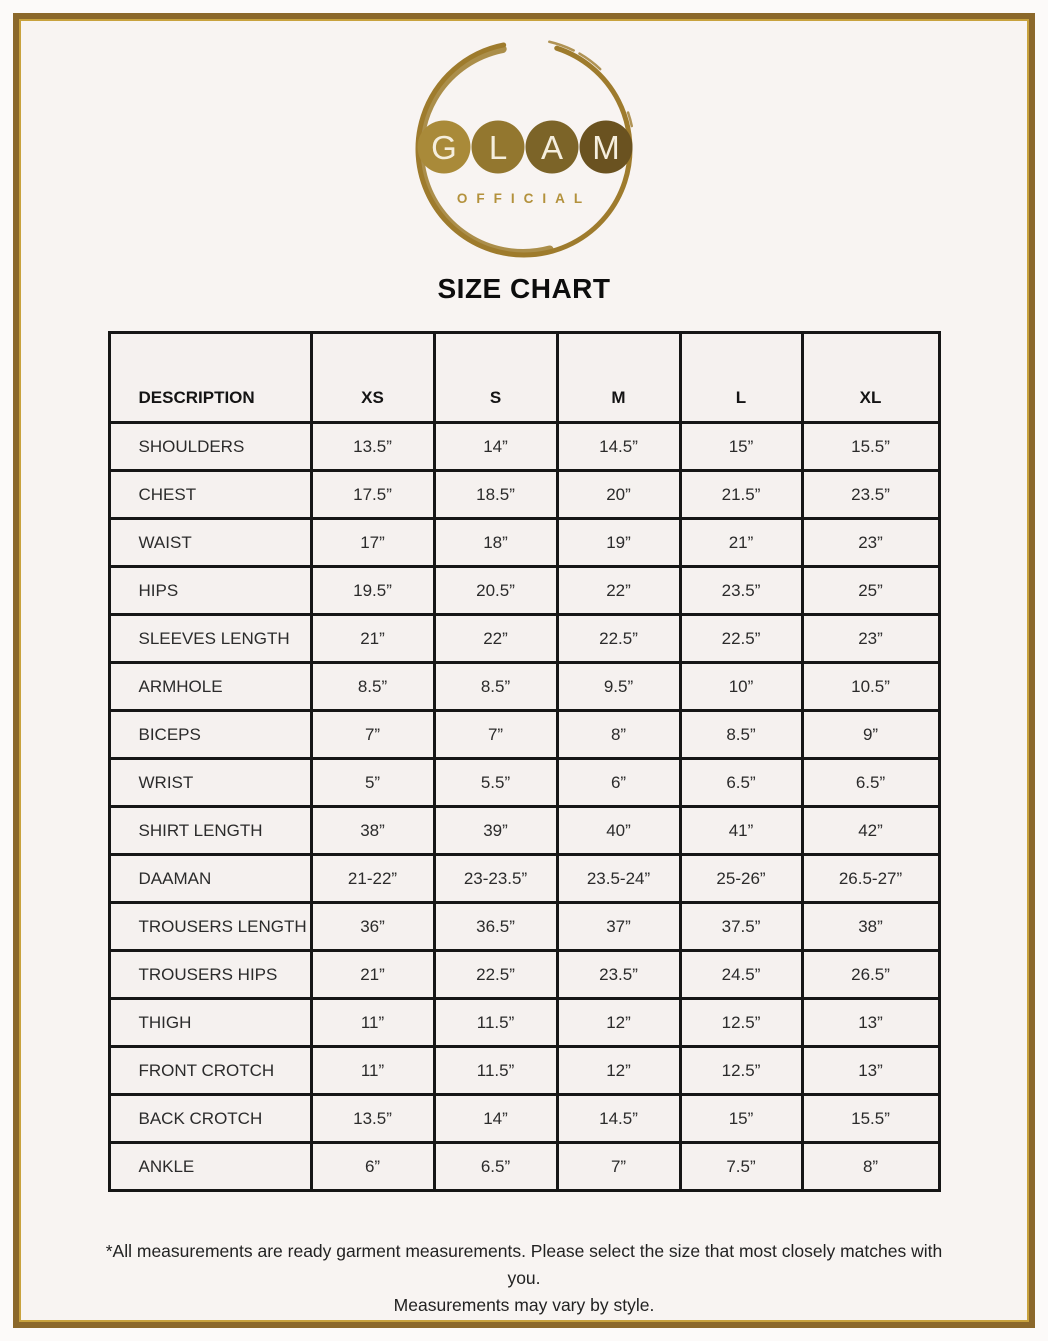  I want to click on measurement-cell: 18.5”, so click(495, 494).